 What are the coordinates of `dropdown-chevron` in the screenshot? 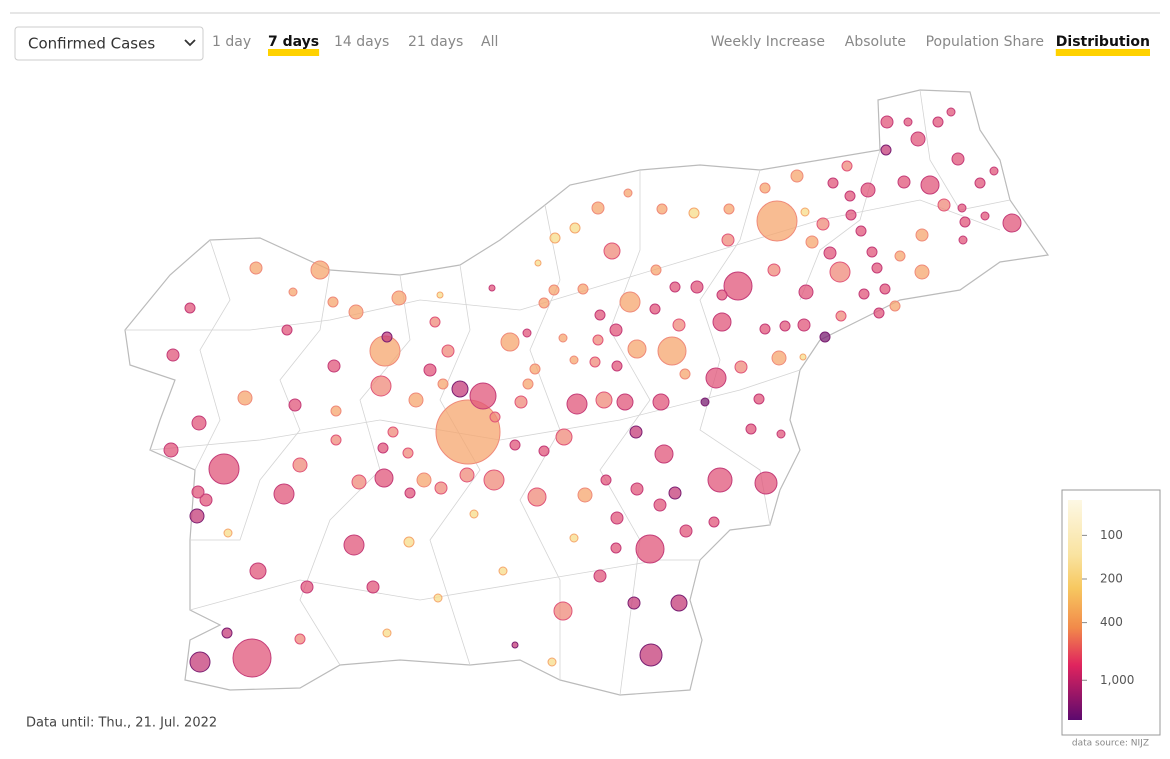 It's located at (190, 43).